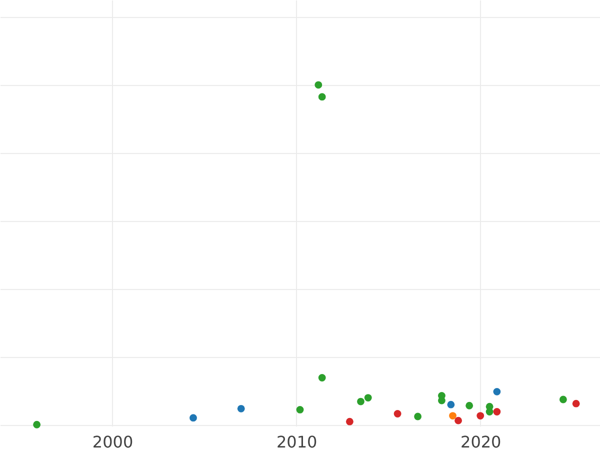 Image resolution: width=600 pixels, height=450 pixels. Describe the element at coordinates (297, 441) in the screenshot. I see `x-tick-label: 2010` at that location.